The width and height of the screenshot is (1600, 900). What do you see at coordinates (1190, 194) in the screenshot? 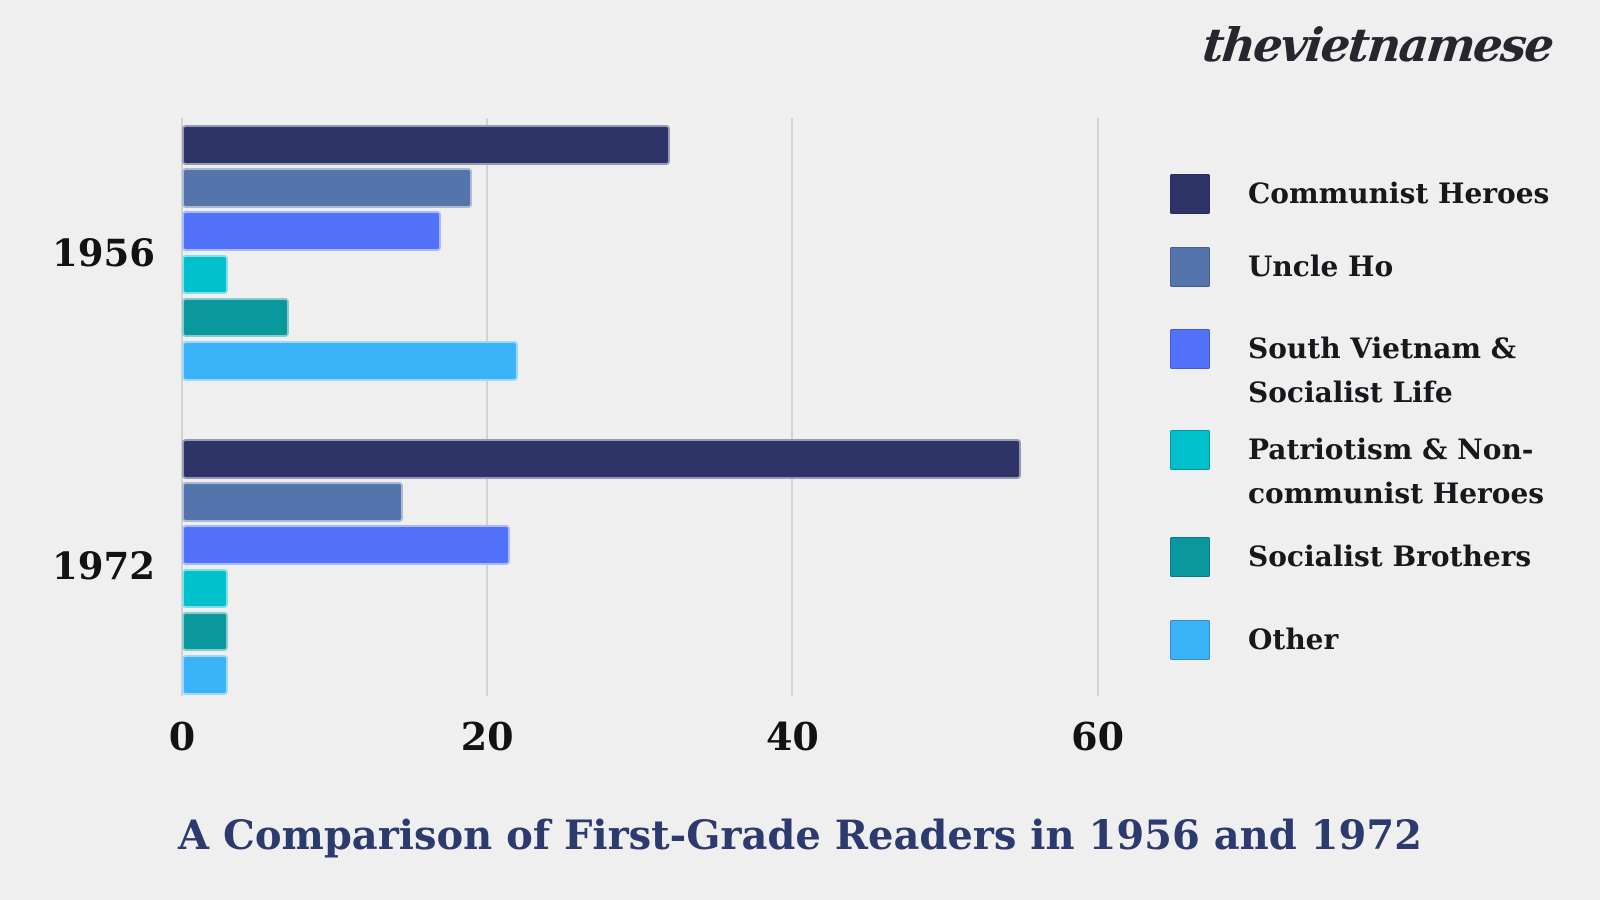
I see `legend-swatch-communist-heroes` at bounding box center [1190, 194].